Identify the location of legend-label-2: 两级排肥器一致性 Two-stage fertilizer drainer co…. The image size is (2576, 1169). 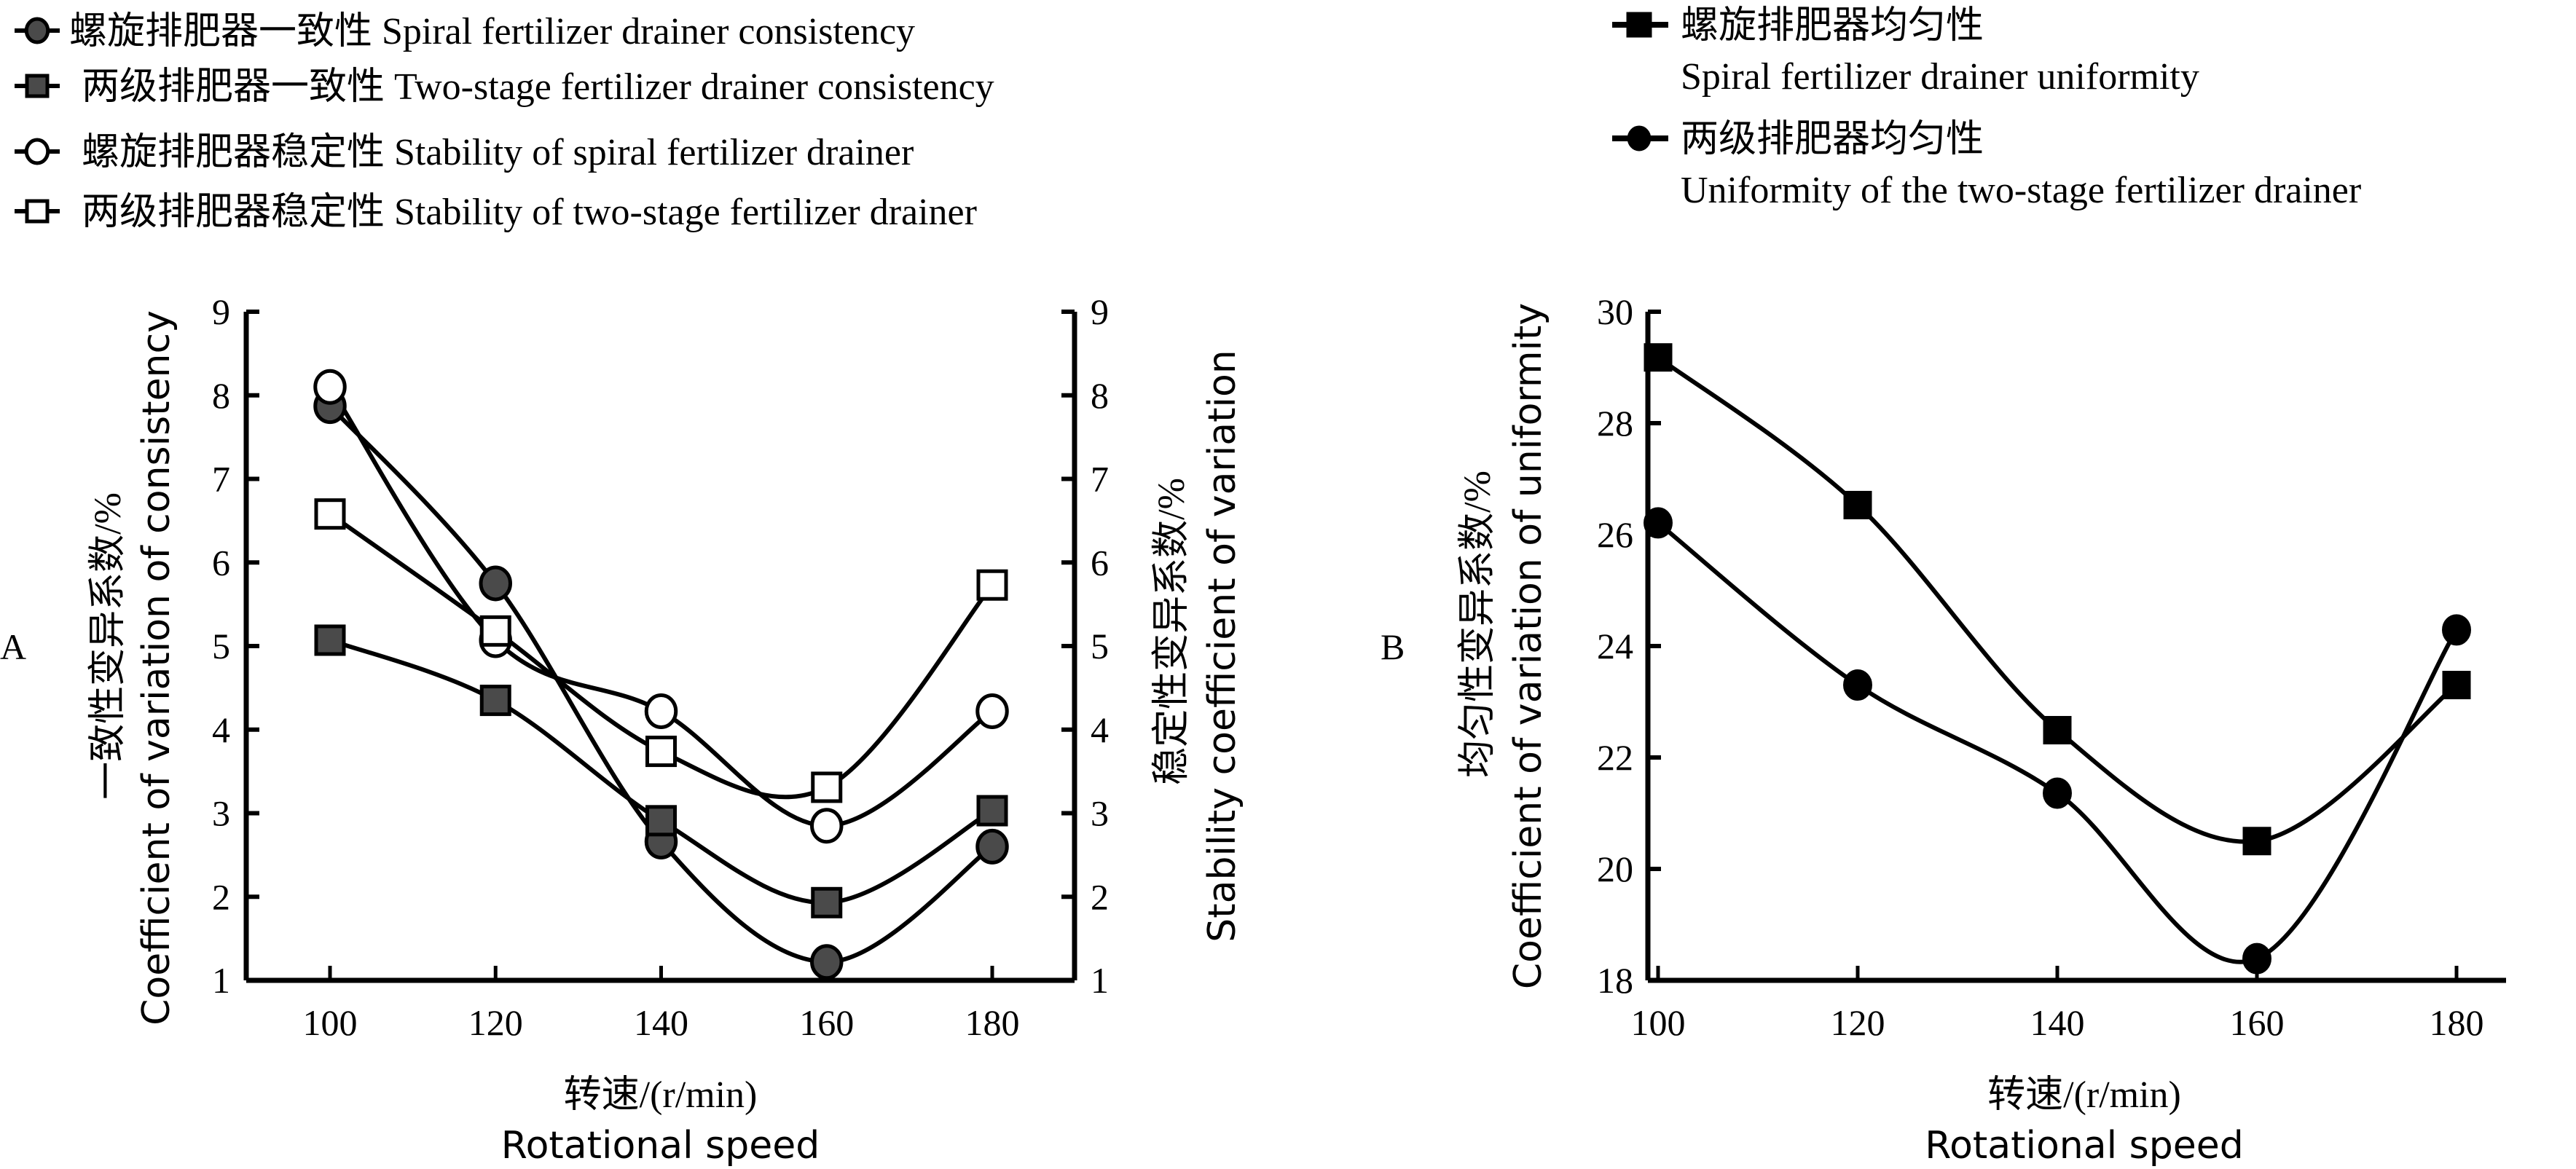
(538, 87).